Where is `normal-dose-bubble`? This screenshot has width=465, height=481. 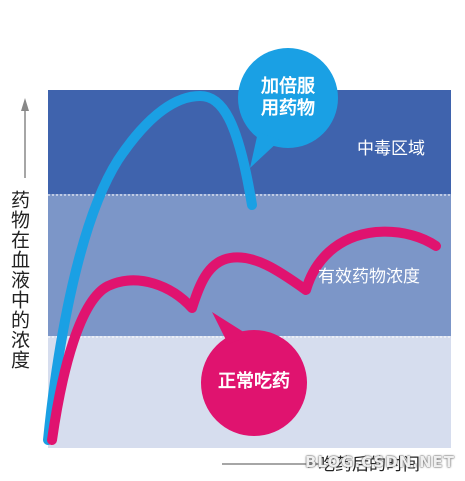
normal-dose-bubble is located at coordinates (254, 383).